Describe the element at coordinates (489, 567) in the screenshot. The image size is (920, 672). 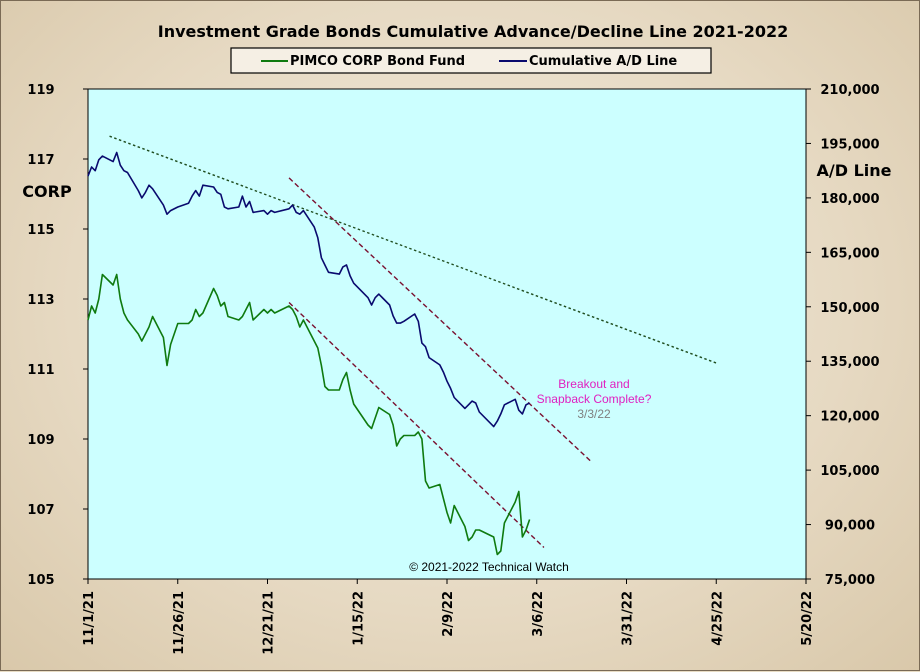
I see `copyright-text: © 2021-2022 Technical Watch` at that location.